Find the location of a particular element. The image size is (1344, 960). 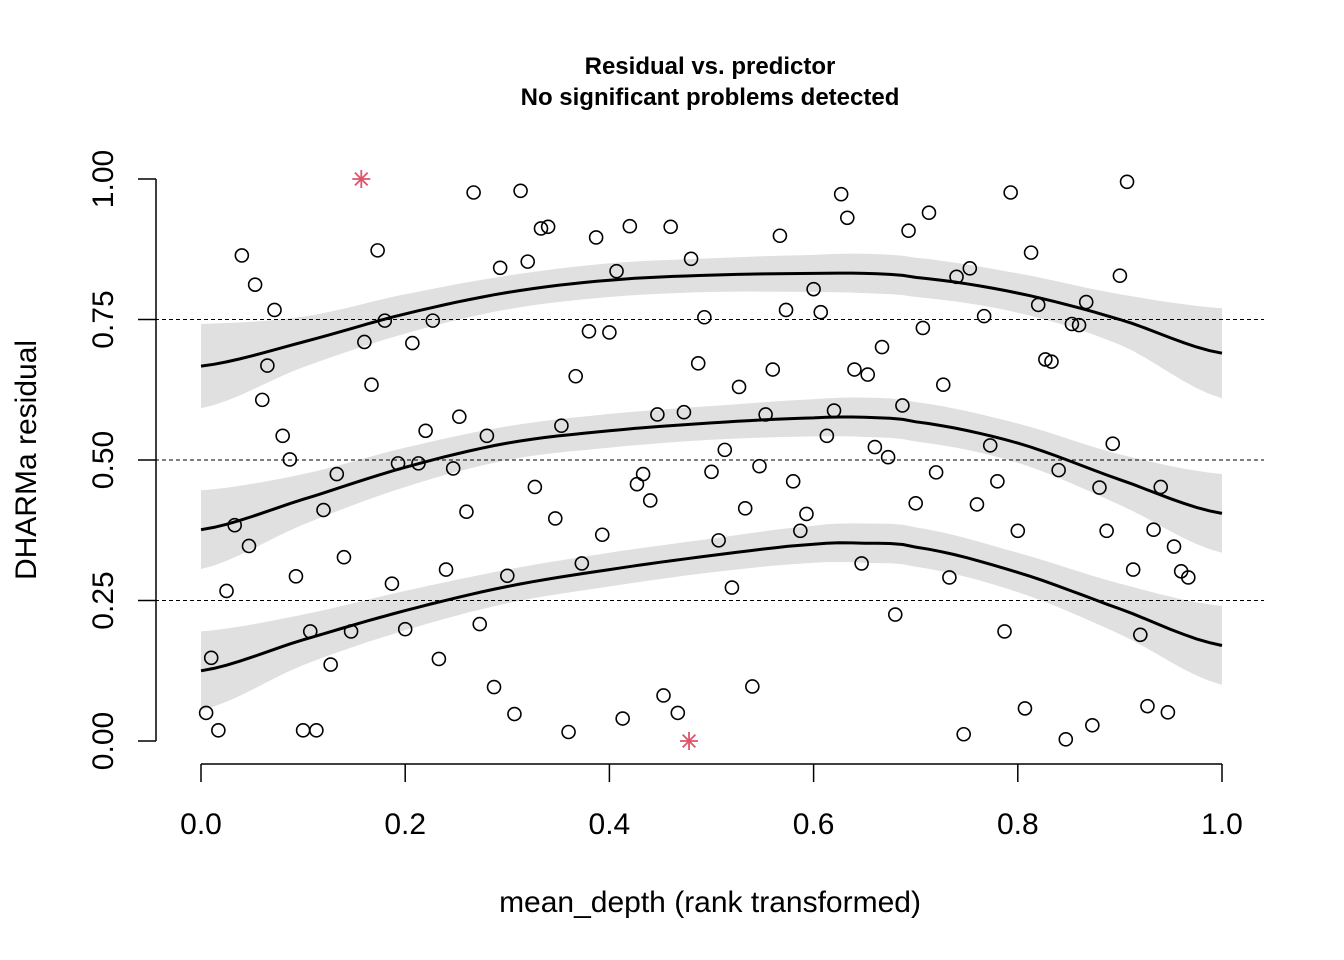

x-tick-label: 1.0 is located at coordinates (1222, 824).